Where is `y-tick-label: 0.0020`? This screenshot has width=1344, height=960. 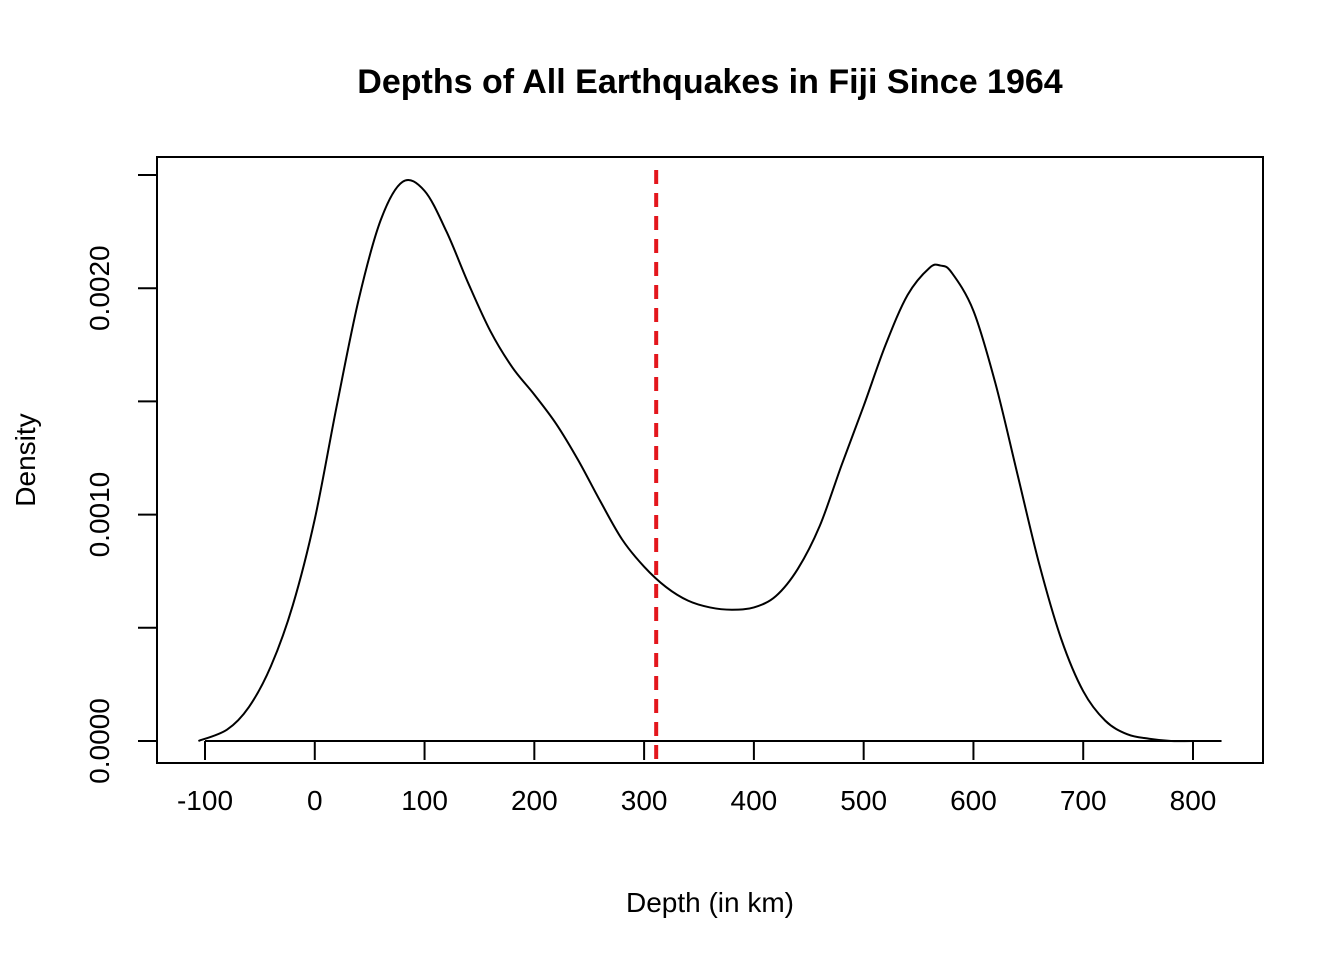
y-tick-label: 0.0020 is located at coordinates (99, 288).